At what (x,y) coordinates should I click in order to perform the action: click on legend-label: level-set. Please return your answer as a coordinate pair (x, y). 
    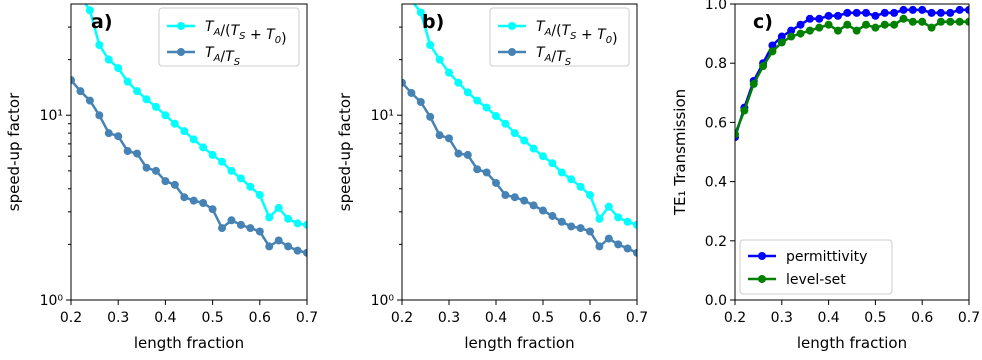
    Looking at the image, I should click on (816, 280).